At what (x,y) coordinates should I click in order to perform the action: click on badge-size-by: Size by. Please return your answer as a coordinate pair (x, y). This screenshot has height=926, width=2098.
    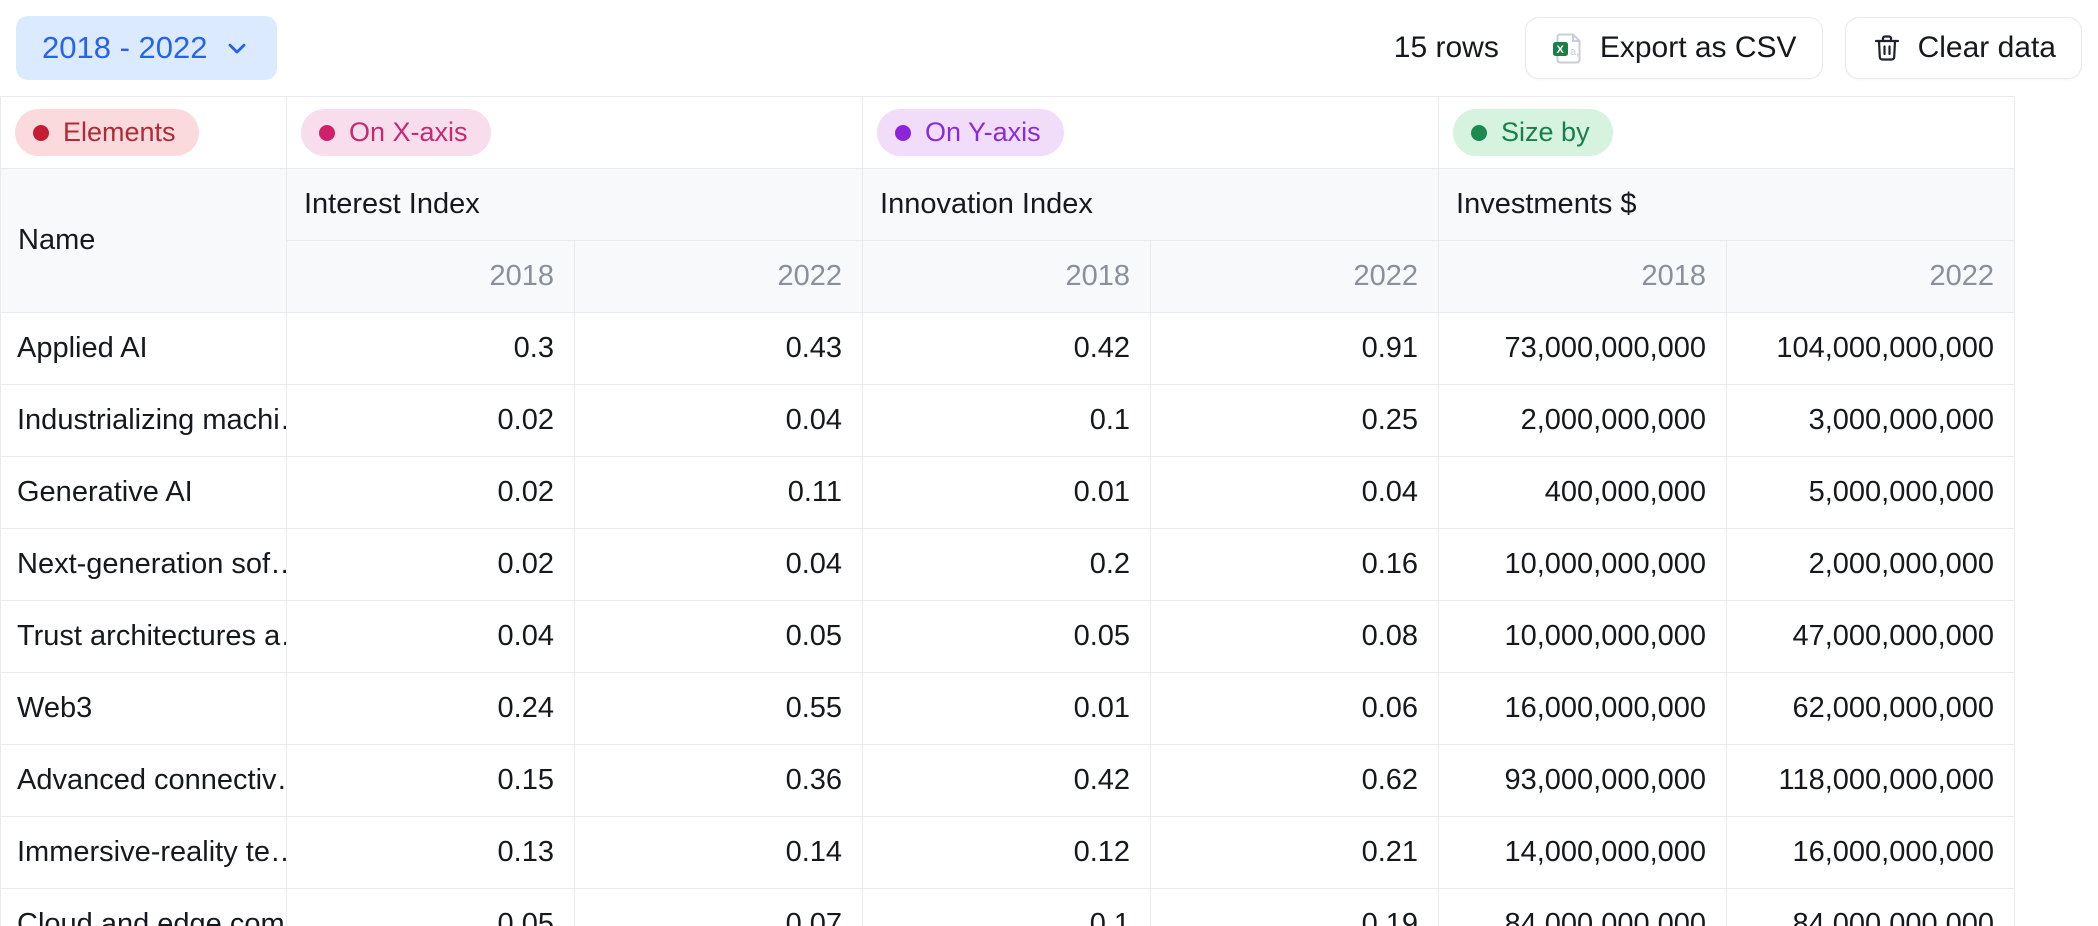
    Looking at the image, I should click on (1533, 132).